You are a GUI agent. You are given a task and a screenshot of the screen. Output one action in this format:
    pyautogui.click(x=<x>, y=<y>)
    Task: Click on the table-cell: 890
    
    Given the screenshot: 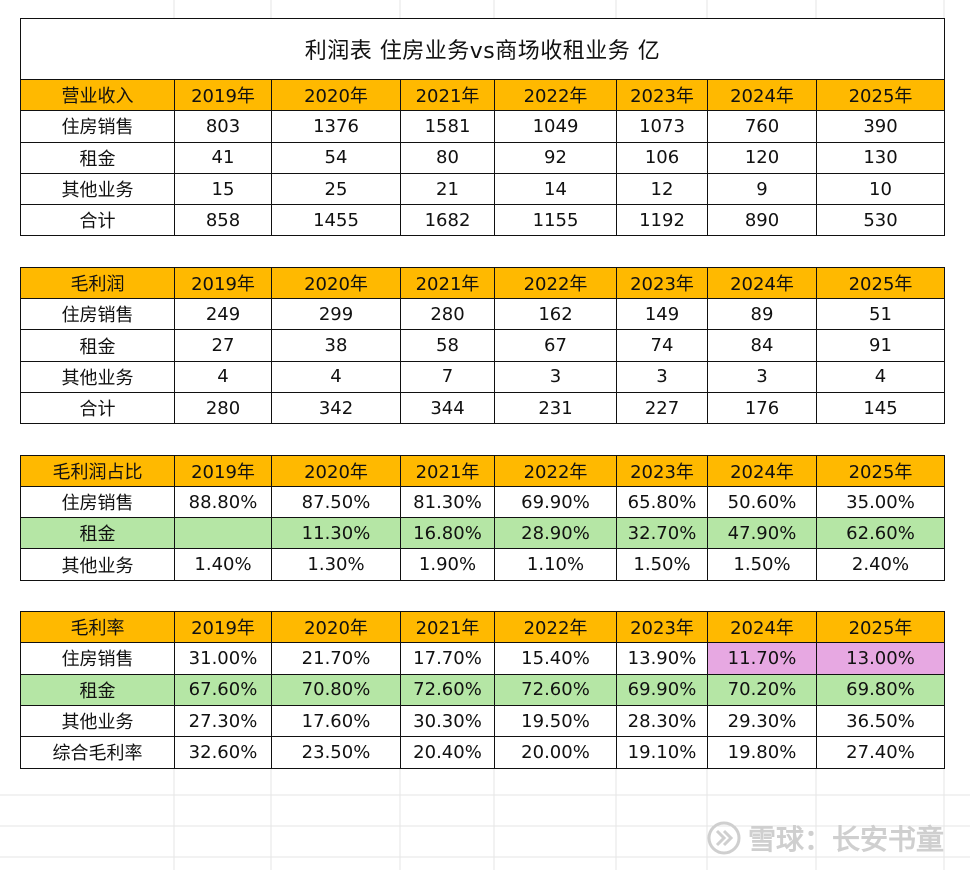 What is the action you would take?
    pyautogui.click(x=762, y=220)
    